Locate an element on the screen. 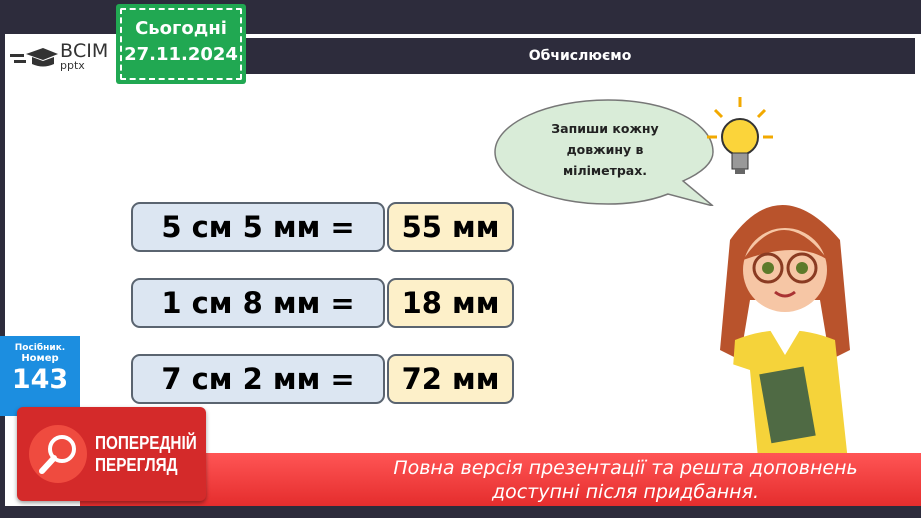 The height and width of the screenshot is (518, 921). conversion-row: 1 см 8 мм = 18 мм is located at coordinates (322, 303).